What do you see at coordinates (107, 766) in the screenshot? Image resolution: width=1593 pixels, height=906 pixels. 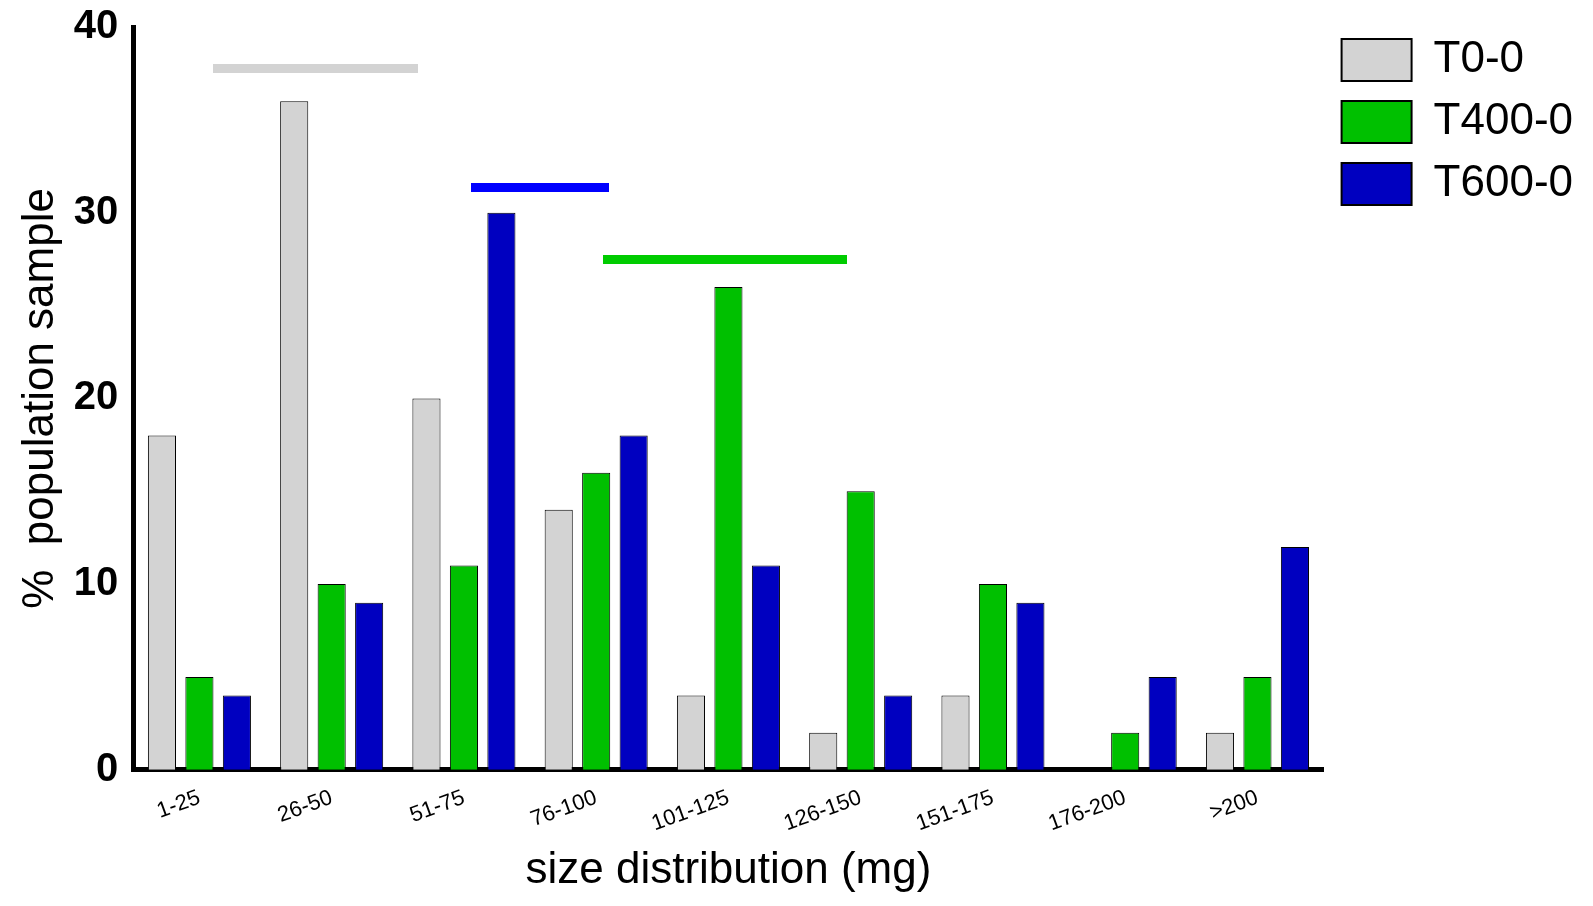 I see `y-tick-label: 0` at bounding box center [107, 766].